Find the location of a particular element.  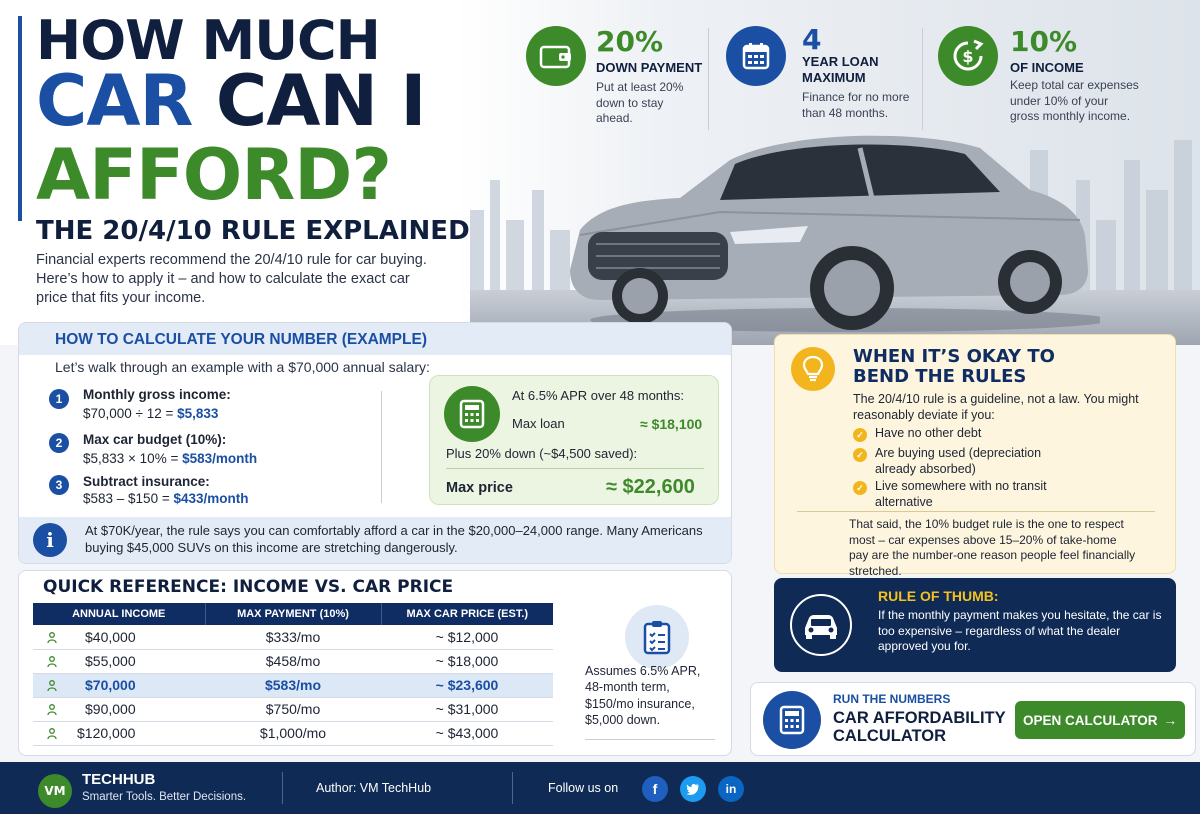

step-number: 2 is located at coordinates (59, 443).